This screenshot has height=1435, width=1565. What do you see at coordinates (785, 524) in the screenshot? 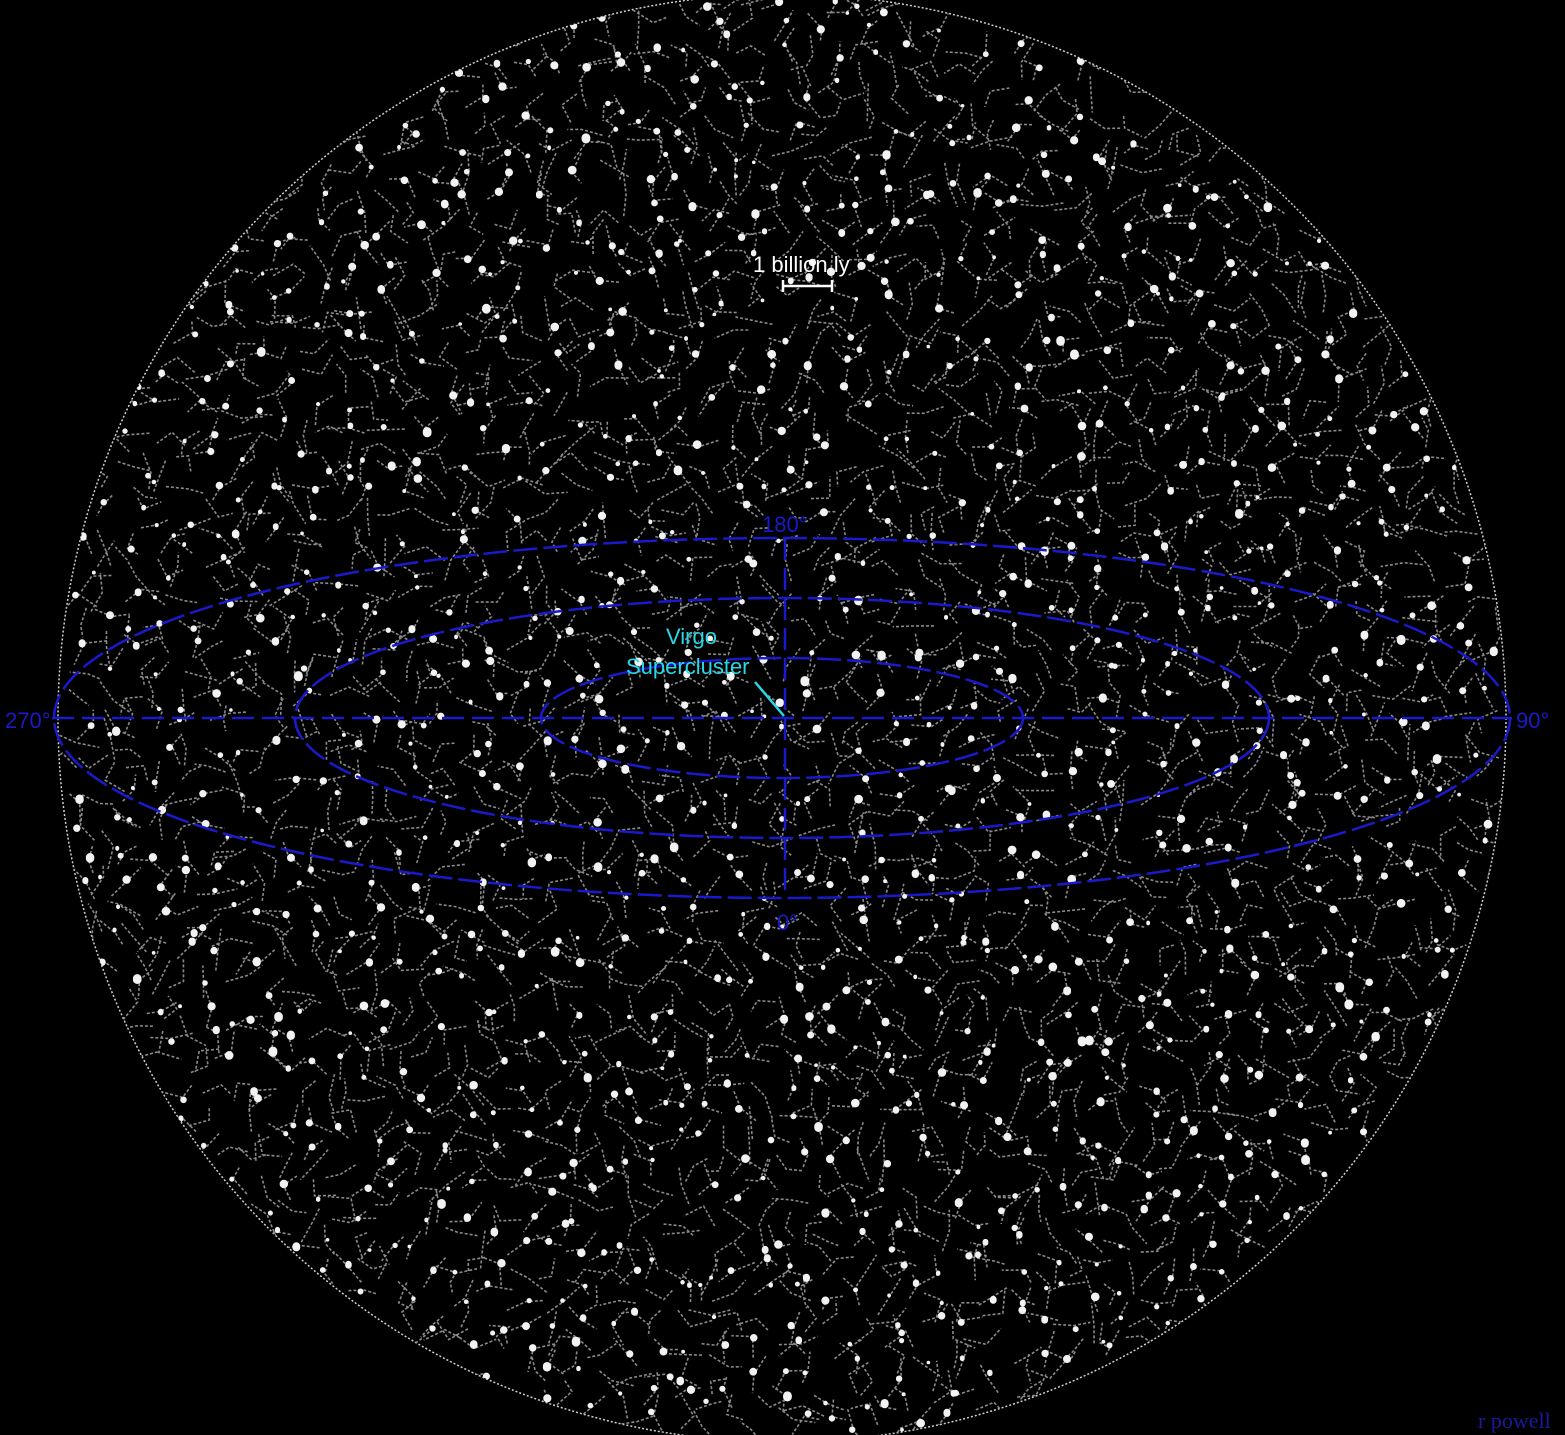
I see `angle-label-top: 180°` at bounding box center [785, 524].